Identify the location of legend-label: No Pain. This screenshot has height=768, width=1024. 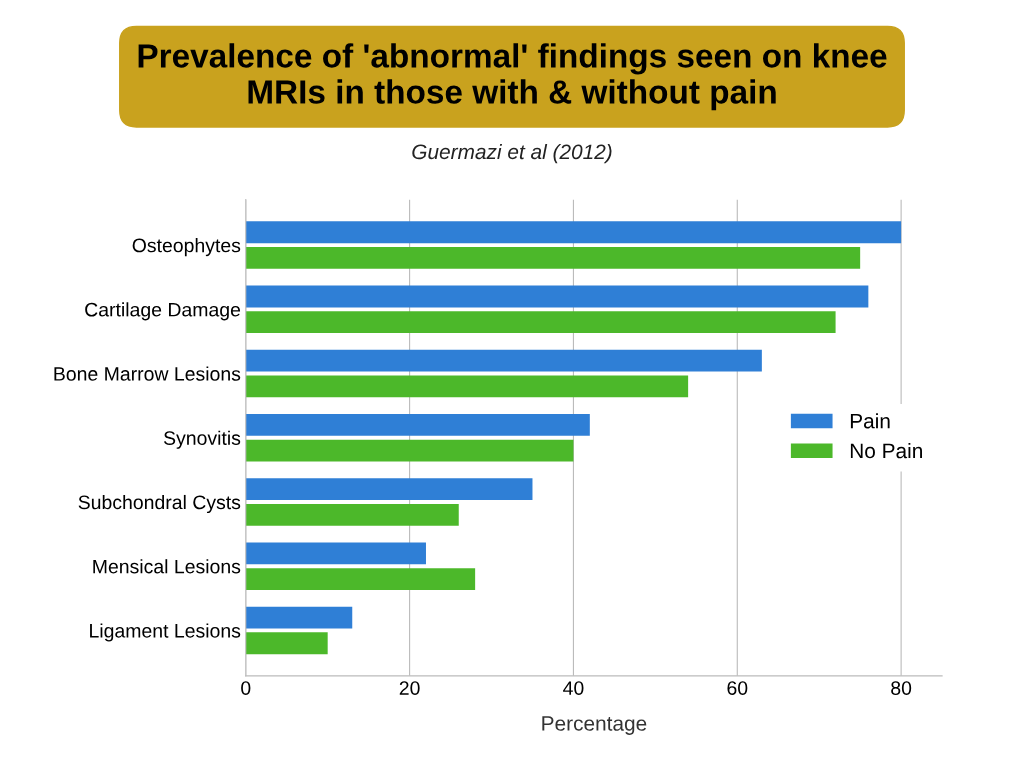
(886, 450).